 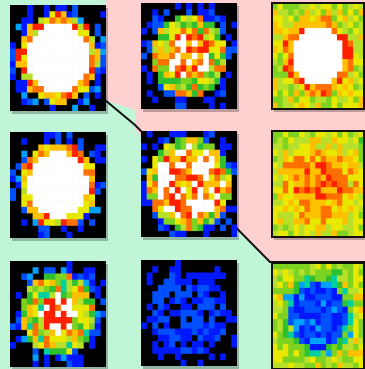 I want to click on tile-r2c3, so click(x=318, y=184).